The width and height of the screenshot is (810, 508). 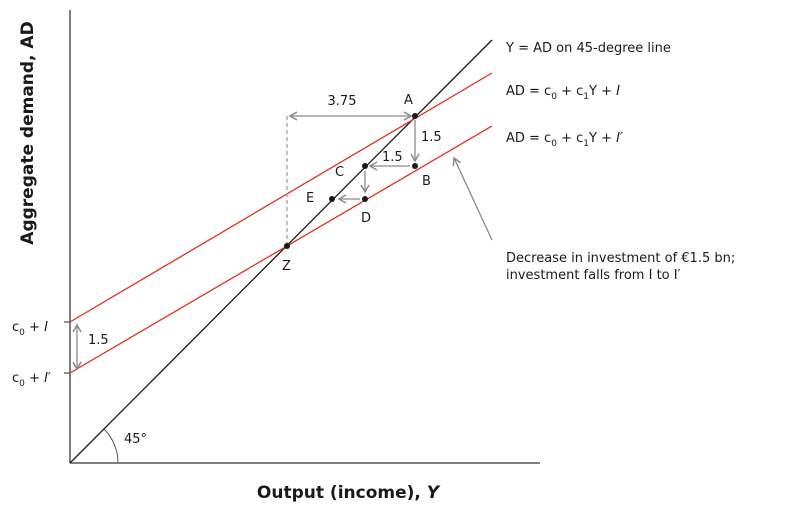 I want to click on intercept-gap-label: 1.5, so click(x=98, y=340).